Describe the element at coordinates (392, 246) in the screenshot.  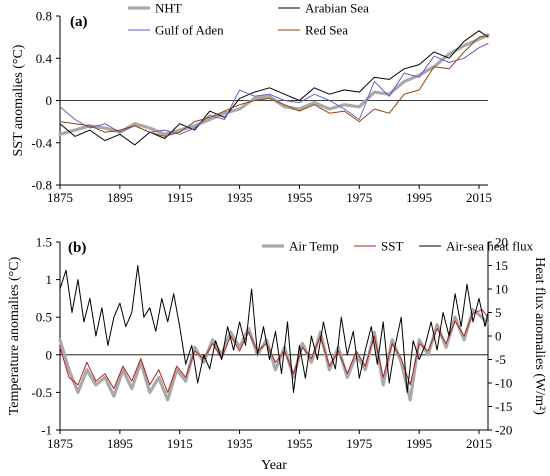
I see `legend-label: SST` at that location.